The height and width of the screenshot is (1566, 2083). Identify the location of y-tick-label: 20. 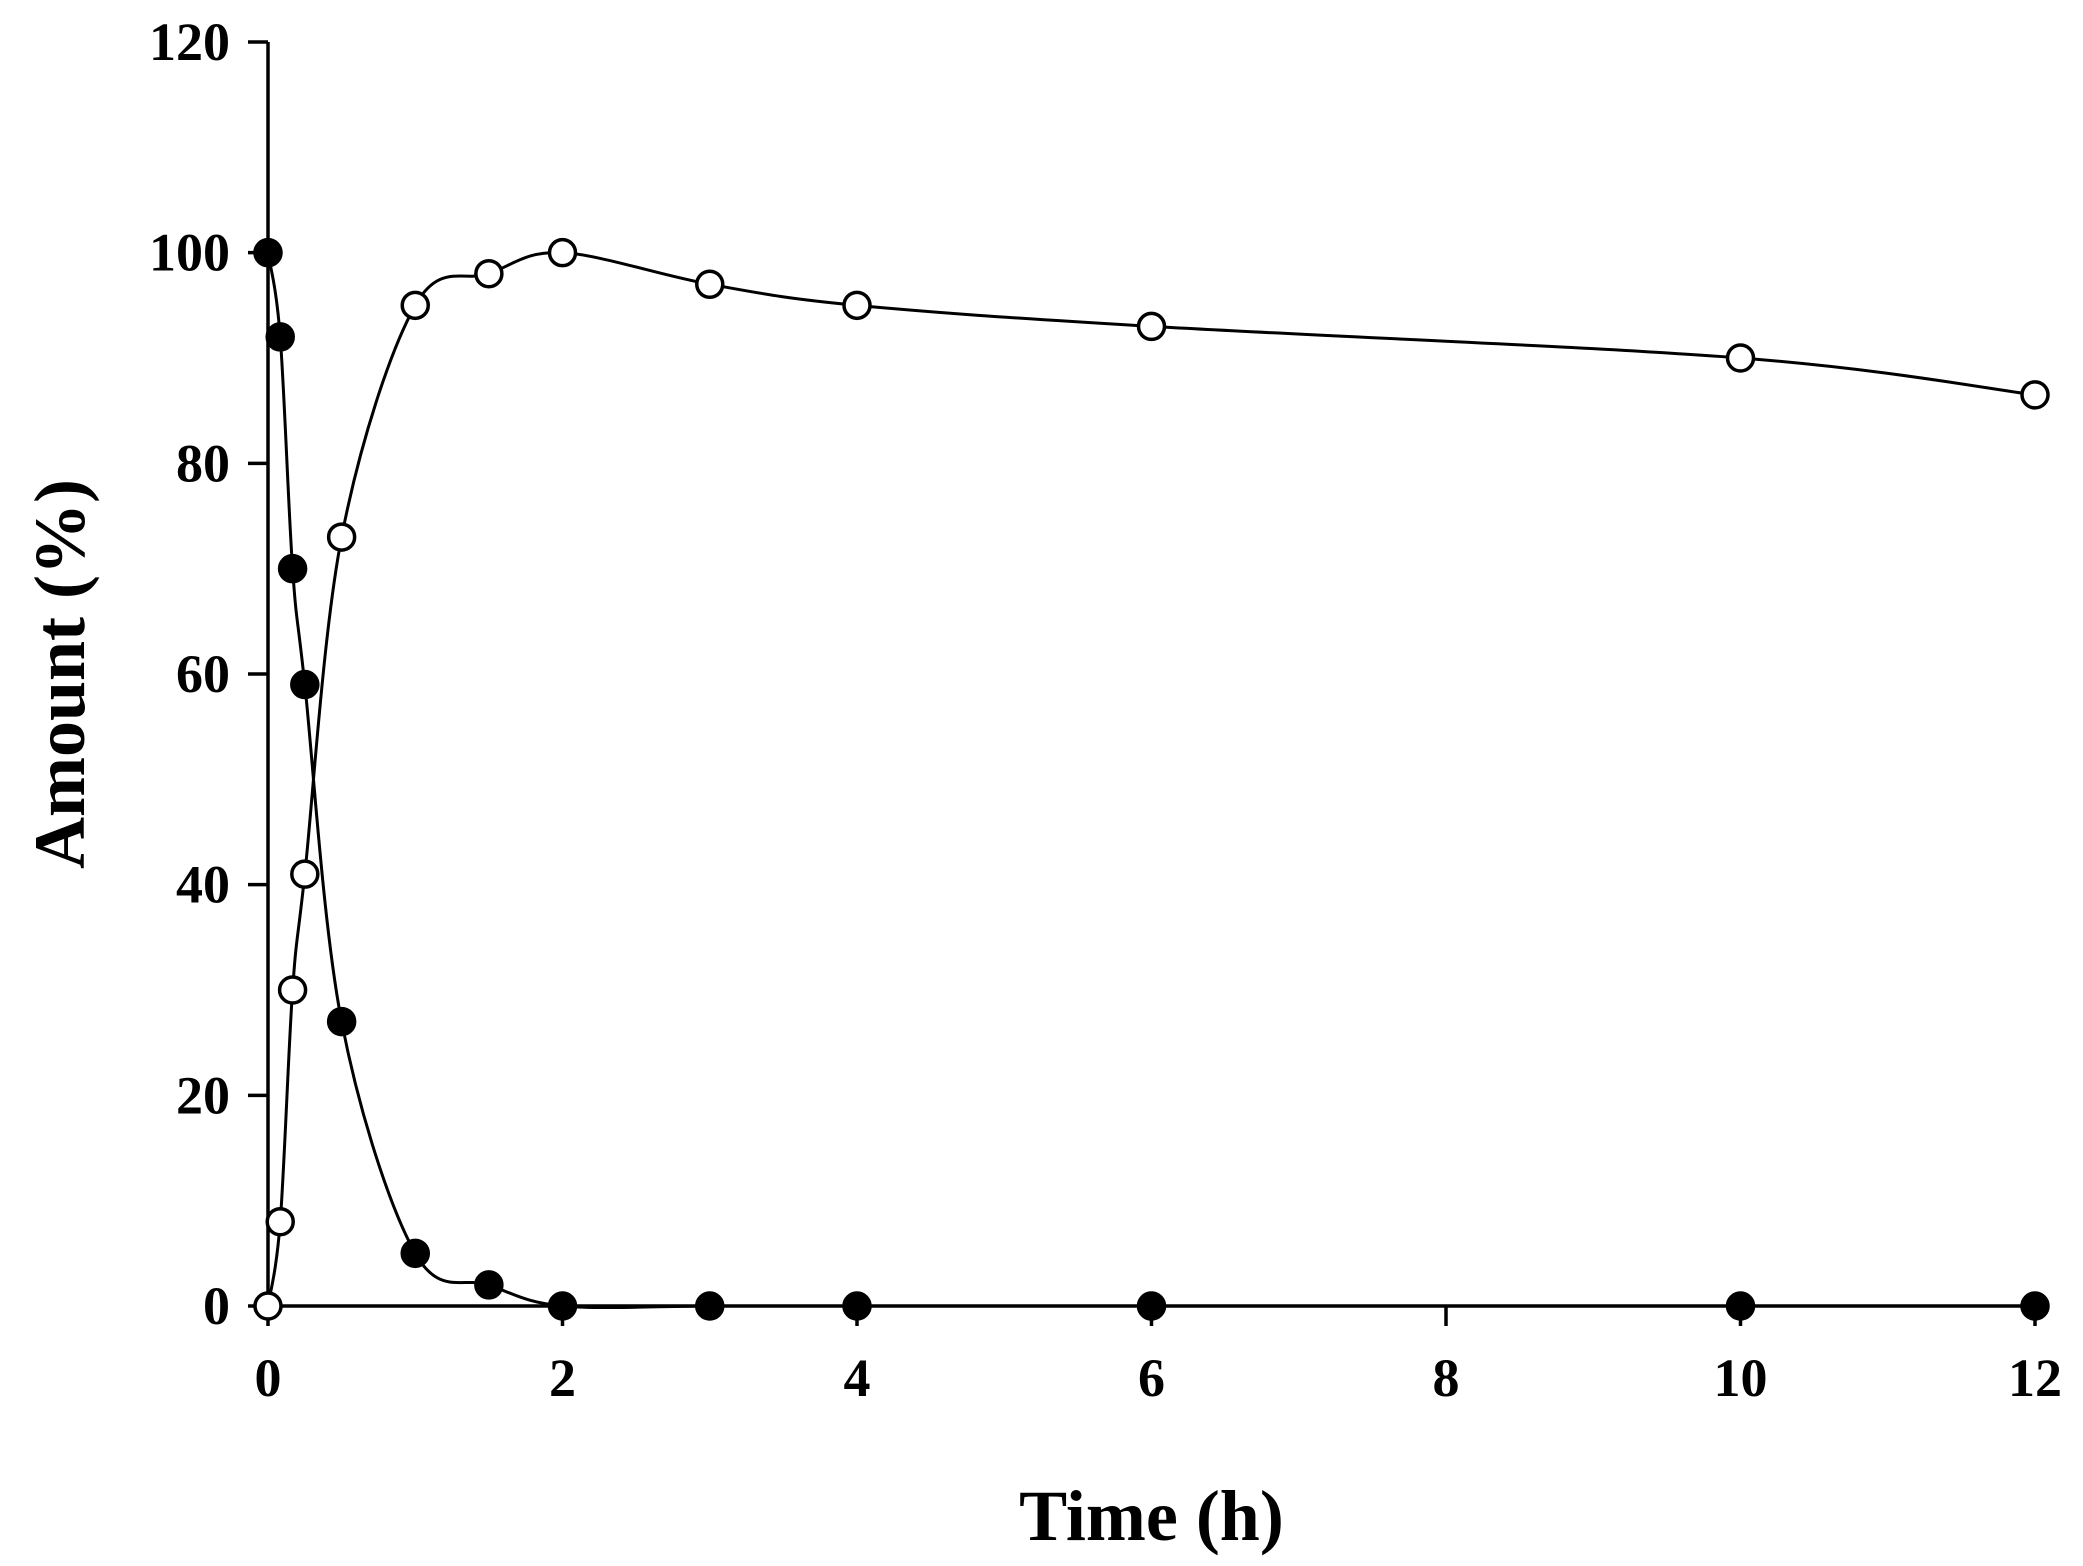
(203, 1095).